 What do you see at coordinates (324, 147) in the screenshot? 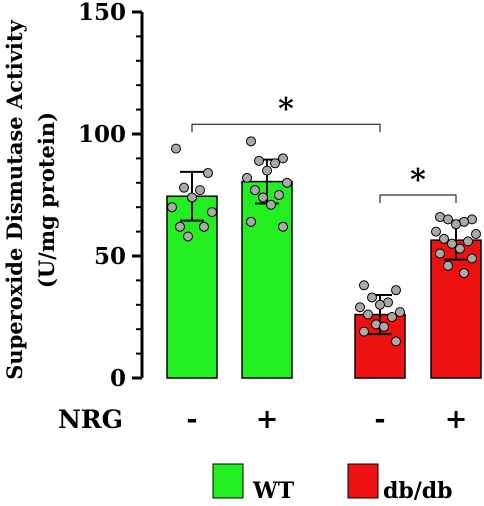
I see `significance-markers: **` at bounding box center [324, 147].